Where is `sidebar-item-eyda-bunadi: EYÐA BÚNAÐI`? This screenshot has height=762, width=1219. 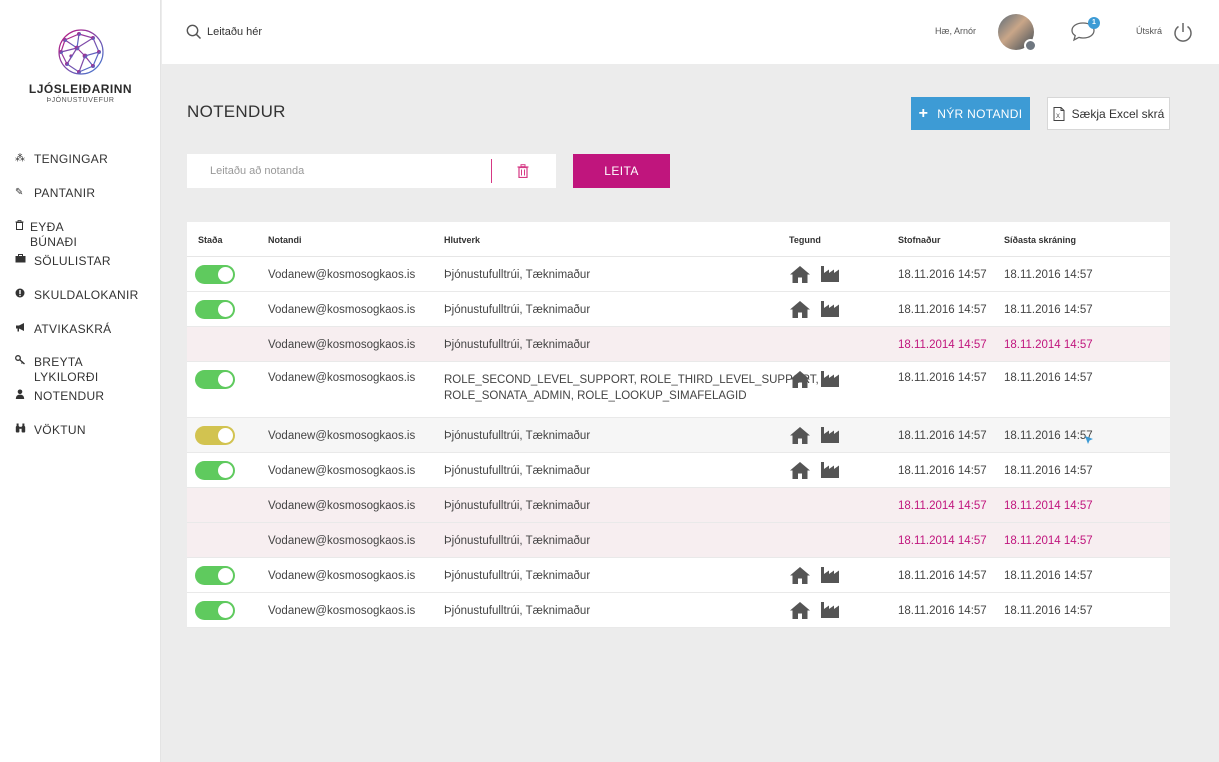
sidebar-item-eyda-bunadi: EYÐA BÚNAÐI is located at coordinates (48, 235).